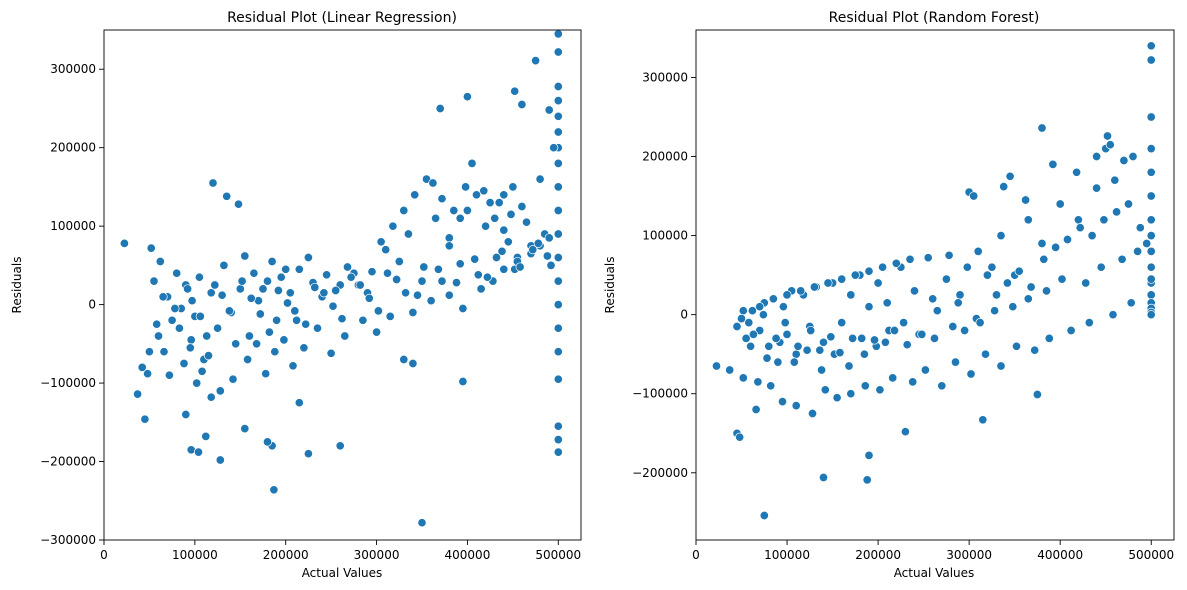 The height and width of the screenshot is (590, 1187). What do you see at coordinates (342, 18) in the screenshot?
I see `chart-title: Residual Plot (Linear Regression)` at bounding box center [342, 18].